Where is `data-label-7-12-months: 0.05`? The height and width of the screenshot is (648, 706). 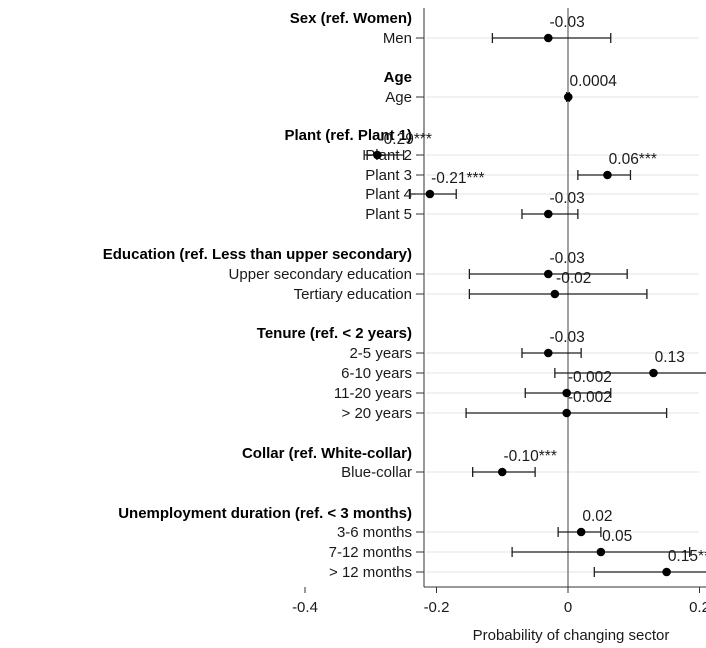 data-label-7-12-months: 0.05 is located at coordinates (617, 536).